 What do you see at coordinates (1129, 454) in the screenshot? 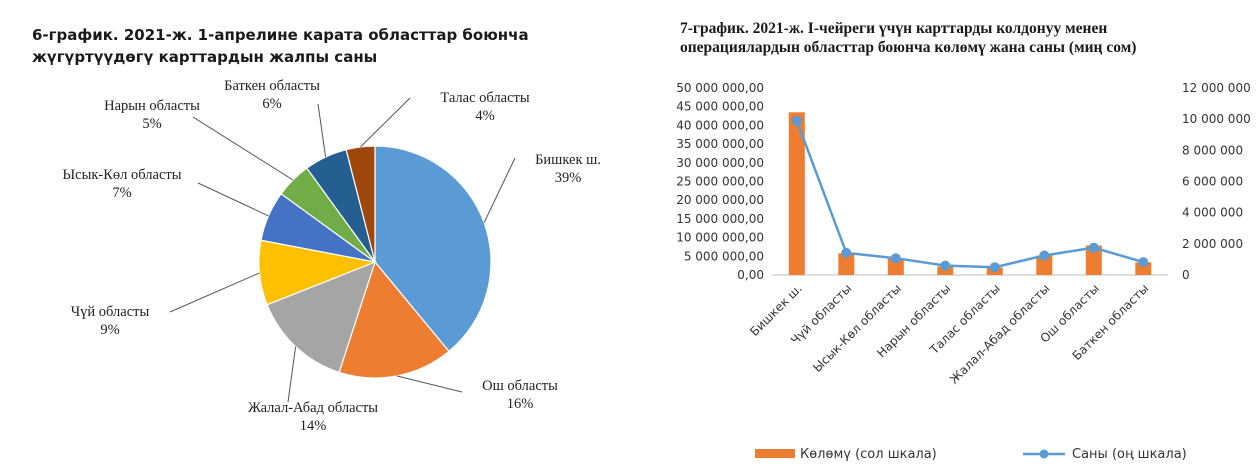
I see `legend-line-label: Саны (оң шкала)` at bounding box center [1129, 454].